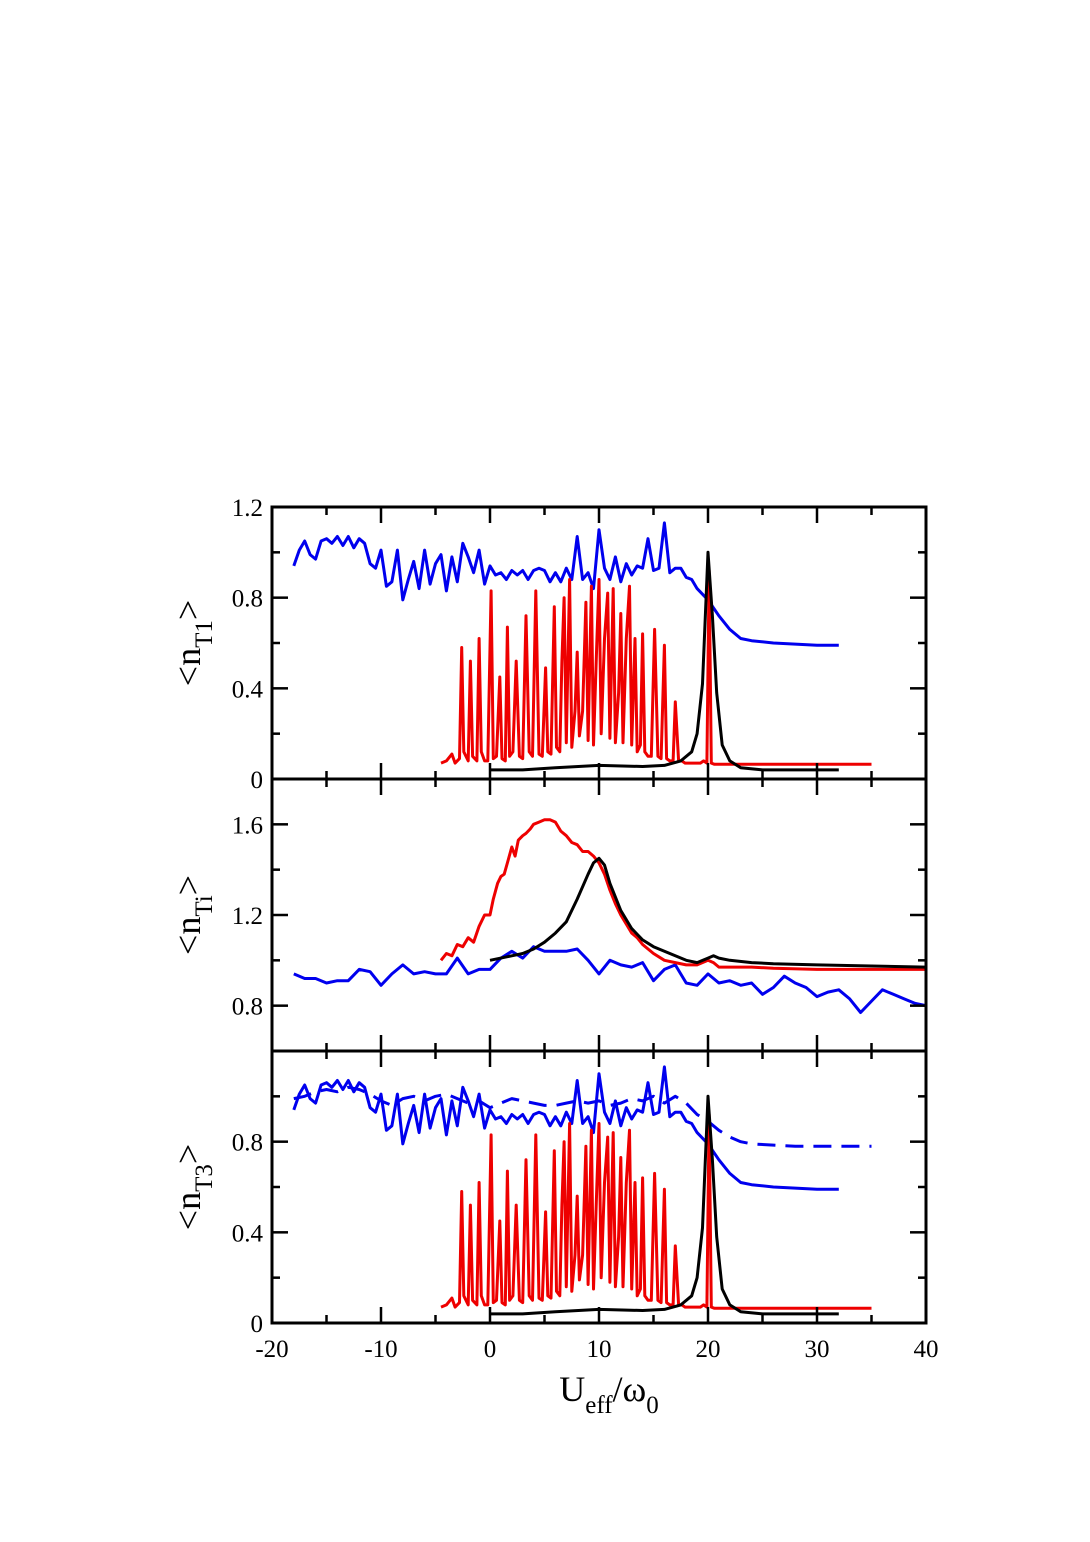  What do you see at coordinates (582, 1116) in the screenshot?
I see `series-line-blue-dashed` at bounding box center [582, 1116].